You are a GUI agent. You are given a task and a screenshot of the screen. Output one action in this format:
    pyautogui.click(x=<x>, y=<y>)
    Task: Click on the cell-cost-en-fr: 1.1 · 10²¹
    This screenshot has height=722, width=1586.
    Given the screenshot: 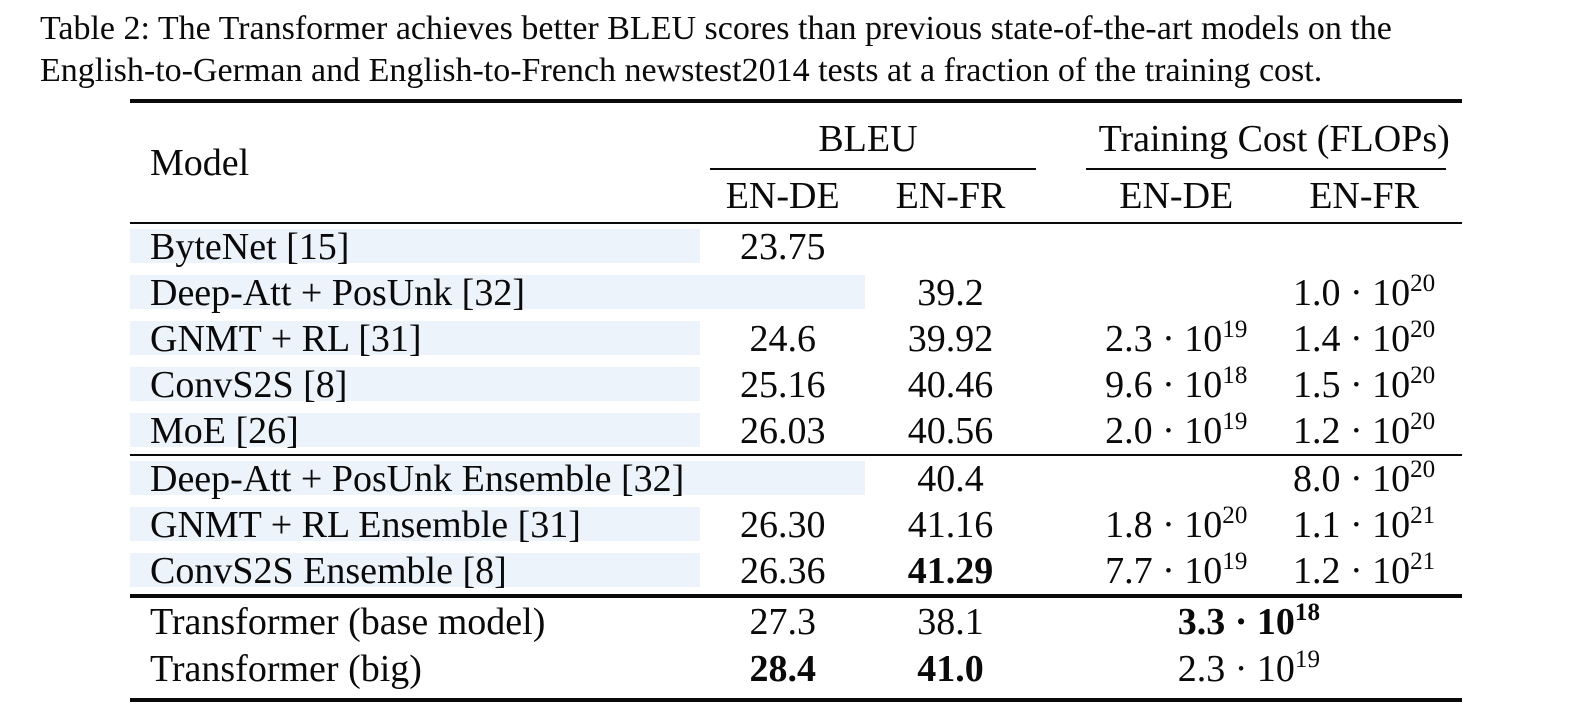 What is the action you would take?
    pyautogui.click(x=1364, y=524)
    